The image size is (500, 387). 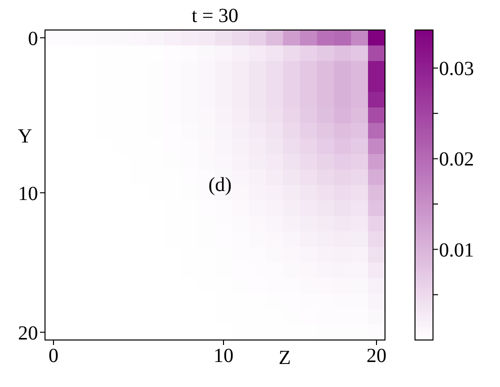 I want to click on x-tick-label: 0, so click(x=53, y=356).